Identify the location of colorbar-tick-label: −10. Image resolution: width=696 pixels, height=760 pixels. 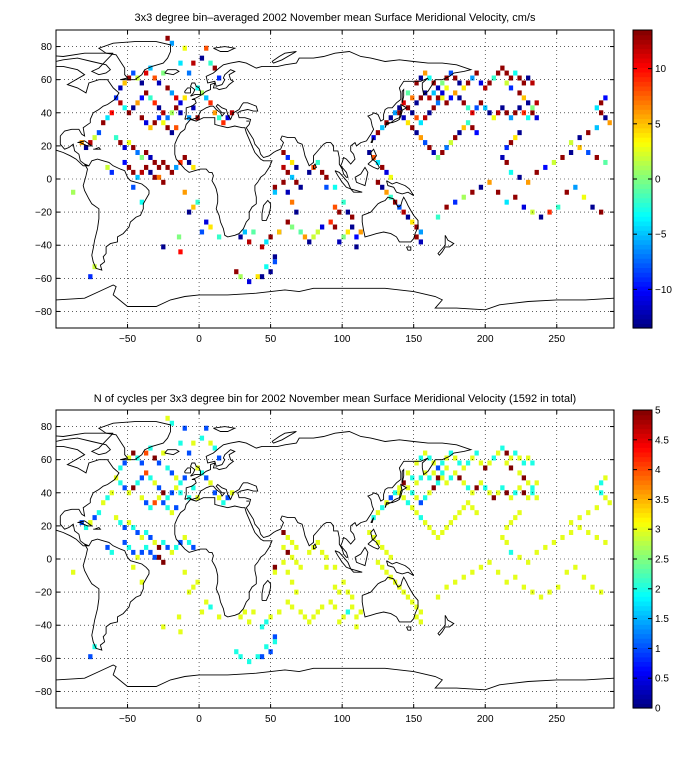
(663, 290).